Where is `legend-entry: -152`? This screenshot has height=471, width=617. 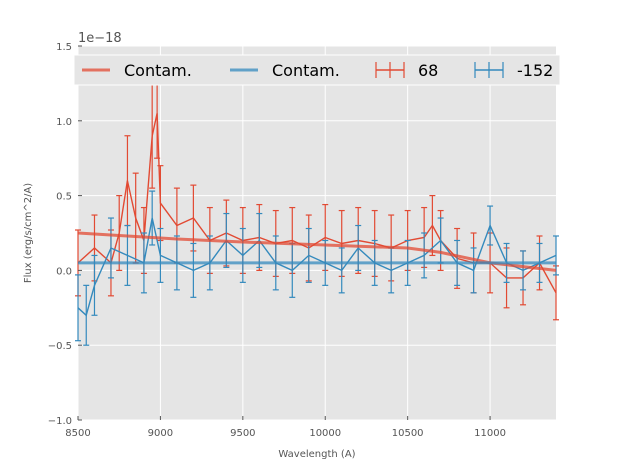
legend-entry: -152 is located at coordinates (513, 70).